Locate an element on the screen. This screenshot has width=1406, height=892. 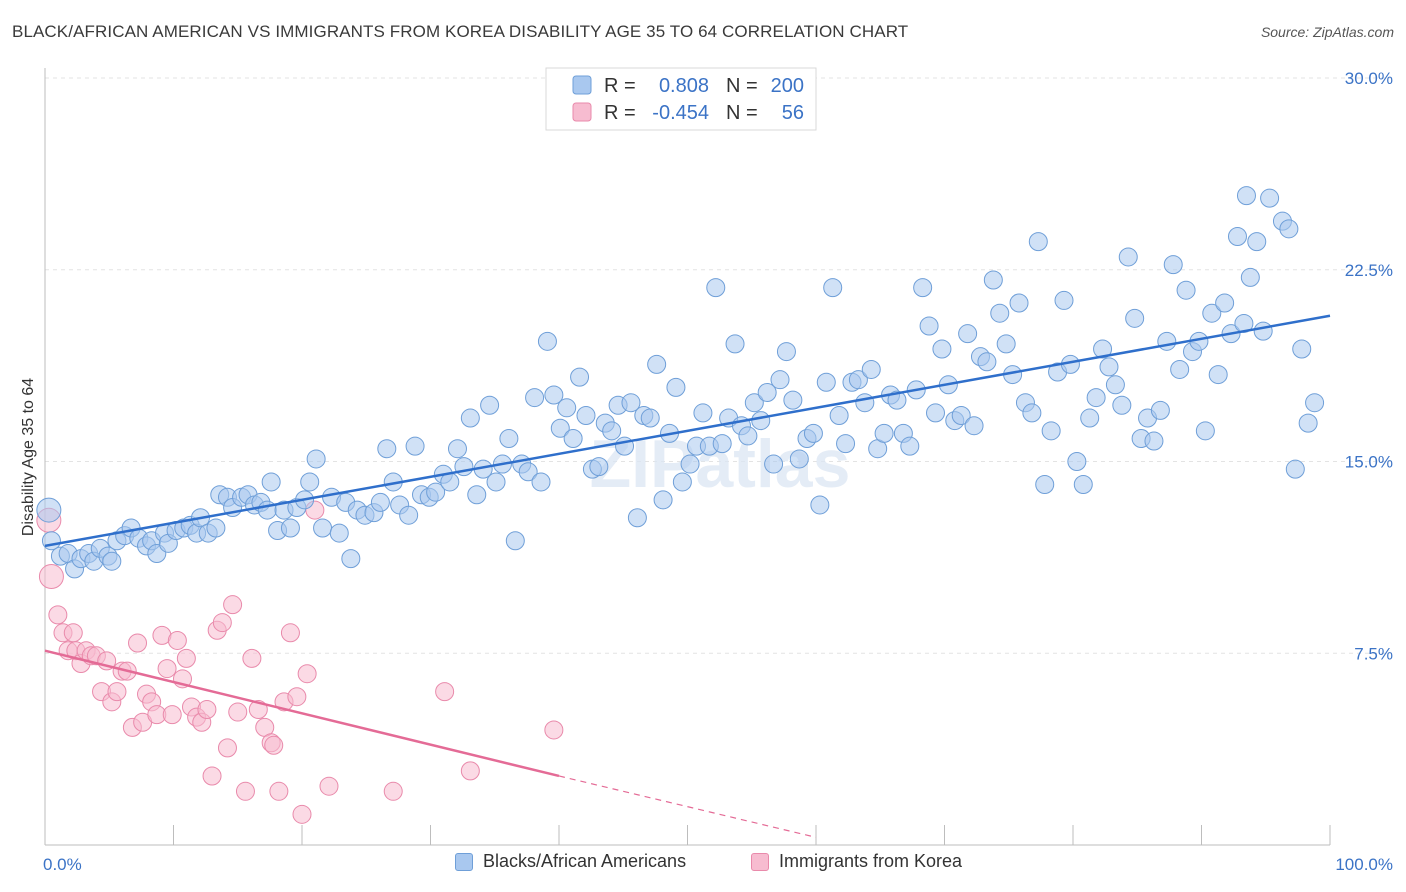
legend-box: R = 0.808 N = 200 R = -0.454 N = 56 is located at coordinates (681, 99).